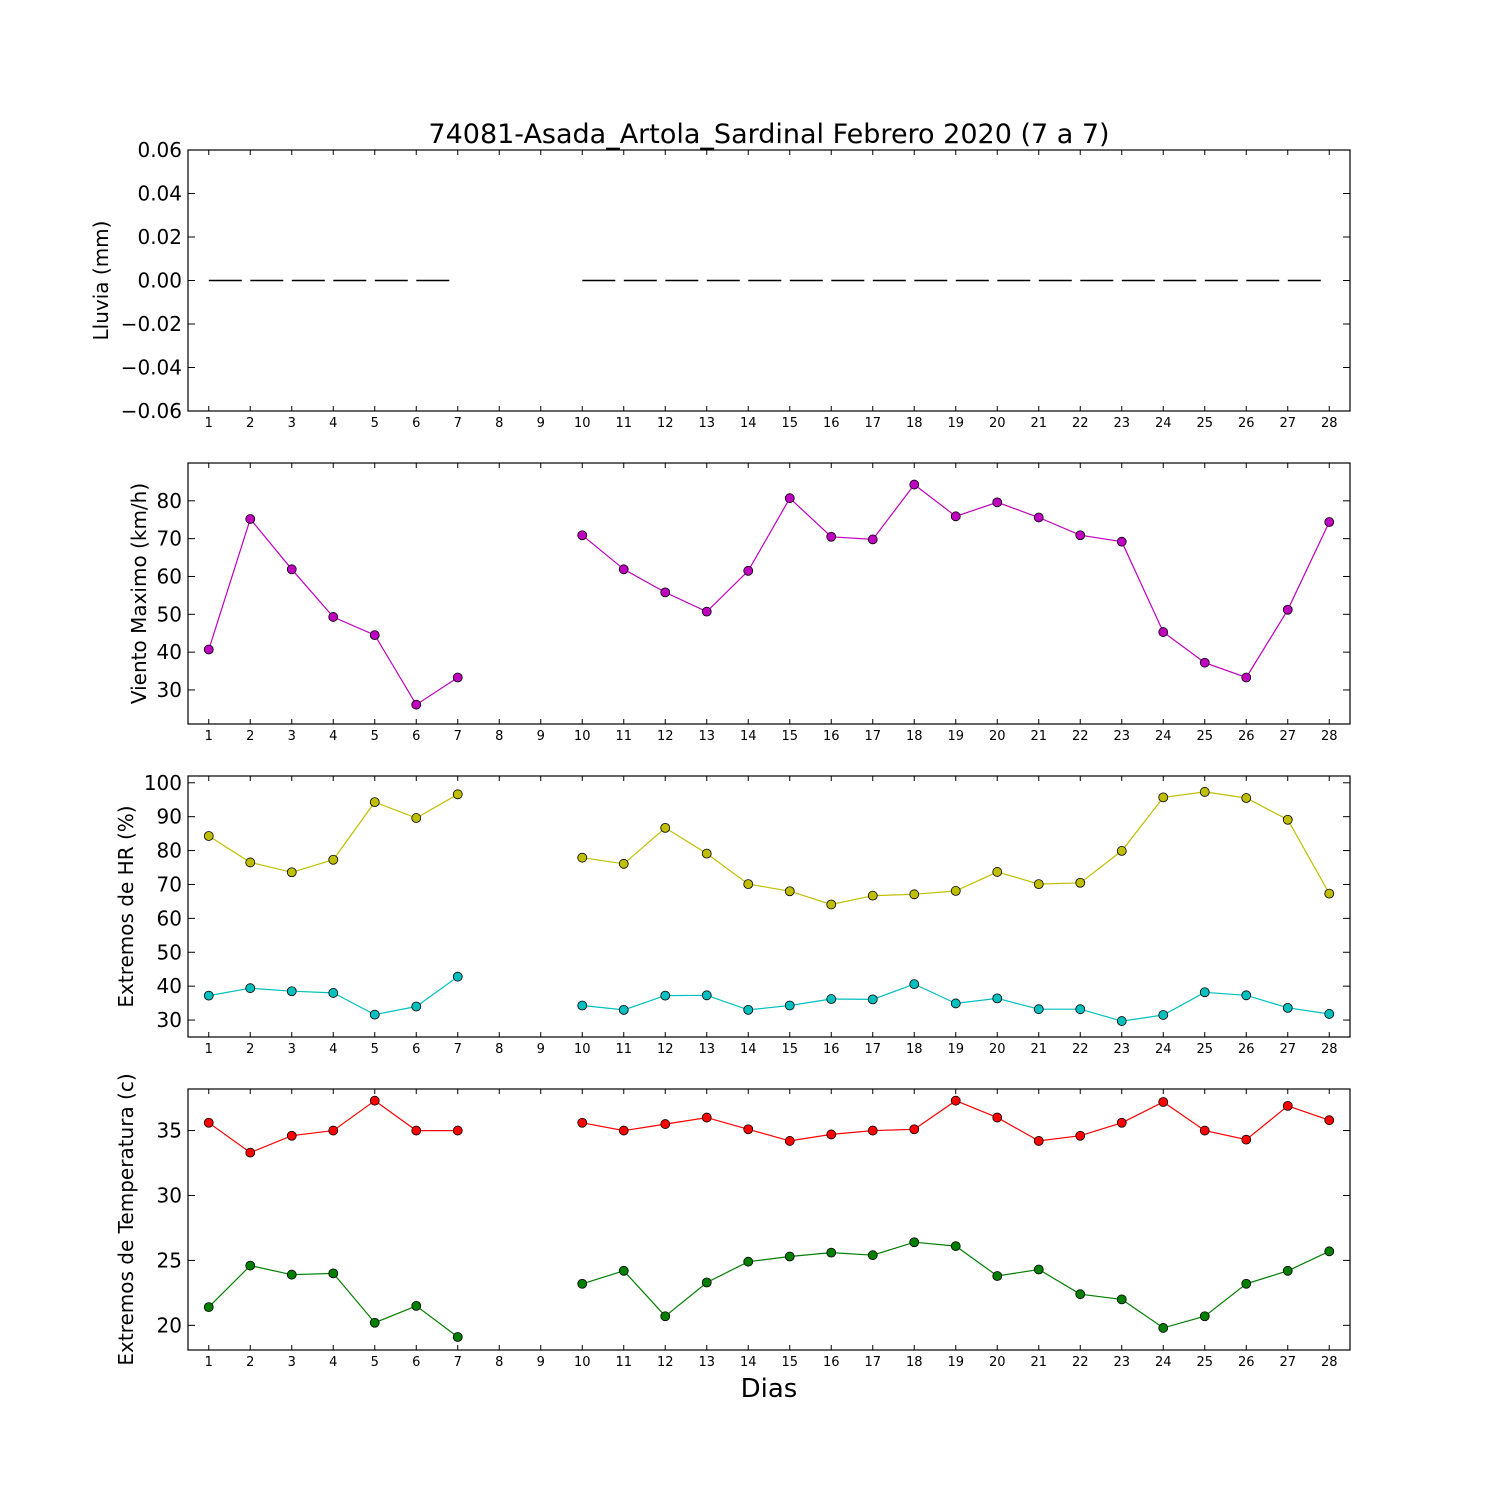 The width and height of the screenshot is (1500, 1500). Describe the element at coordinates (159, 281) in the screenshot. I see `y-tick-label: 0.00` at that location.